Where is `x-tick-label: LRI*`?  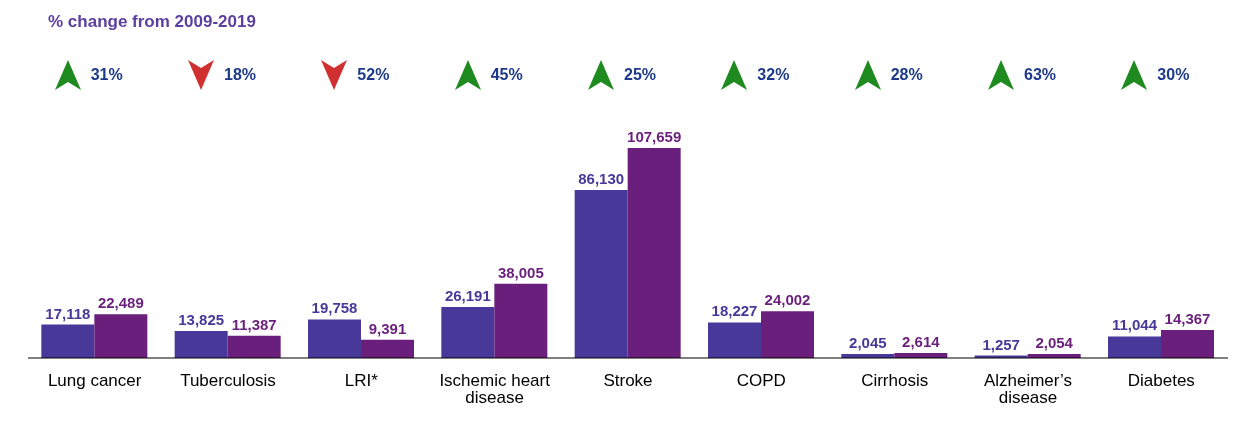 x-tick-label: LRI* is located at coordinates (361, 381).